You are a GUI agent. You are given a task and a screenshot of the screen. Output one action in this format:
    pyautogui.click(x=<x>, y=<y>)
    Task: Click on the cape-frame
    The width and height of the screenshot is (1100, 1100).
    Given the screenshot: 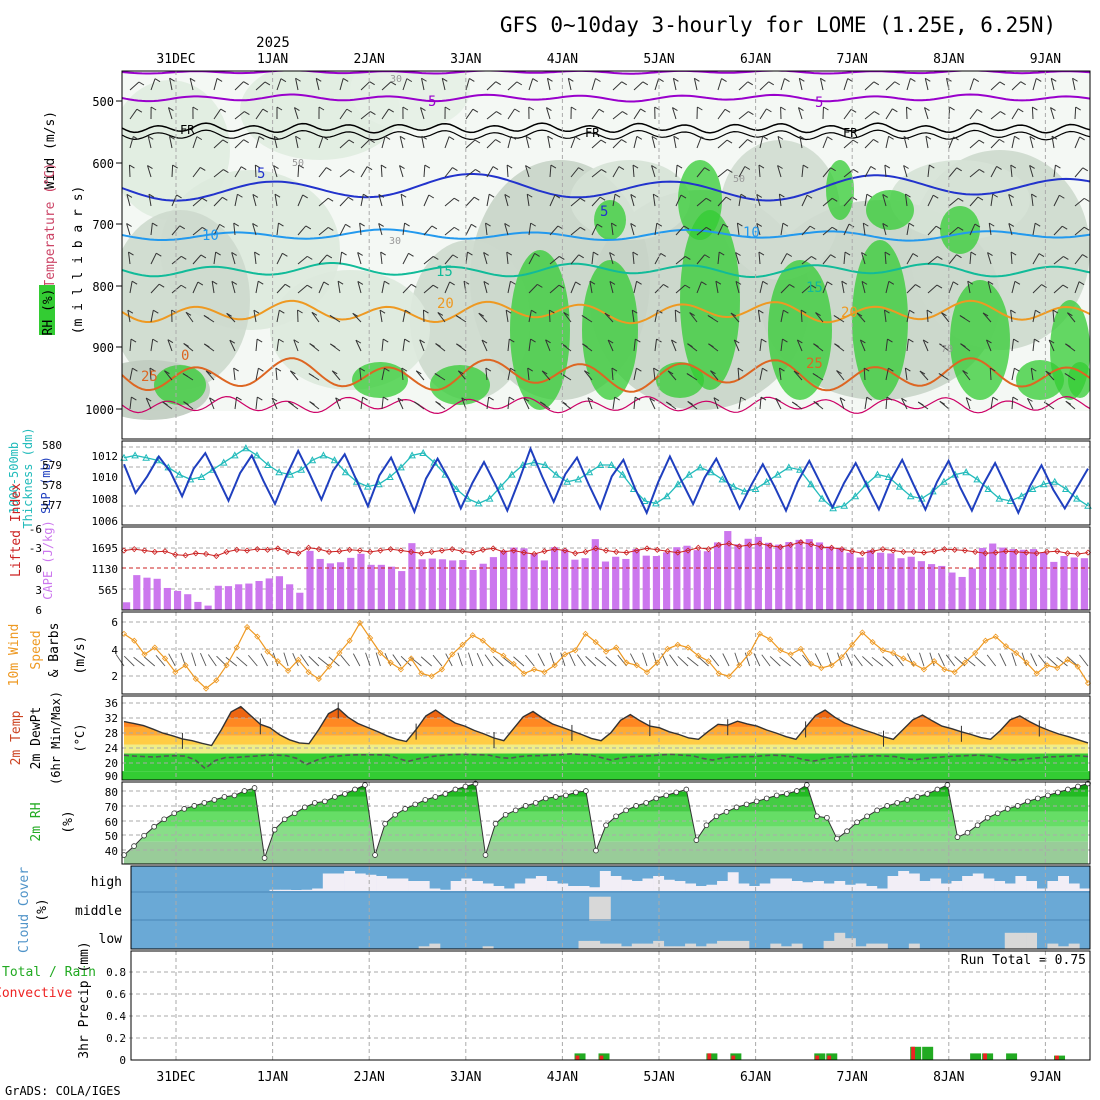 What is the action you would take?
    pyautogui.click(x=606, y=568)
    